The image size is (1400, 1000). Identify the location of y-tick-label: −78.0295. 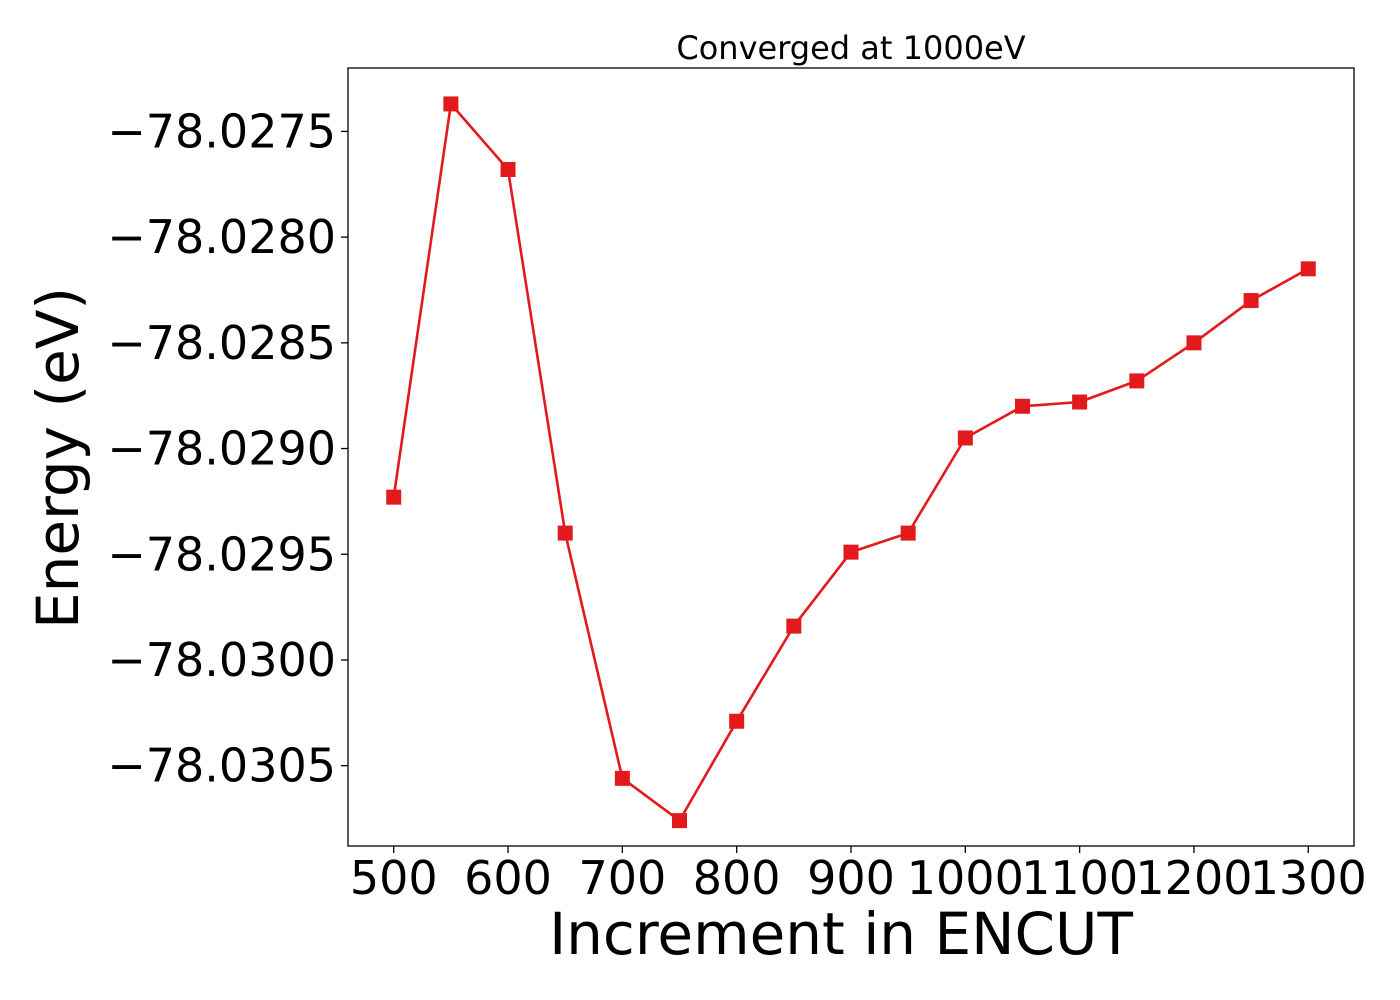
(221, 554).